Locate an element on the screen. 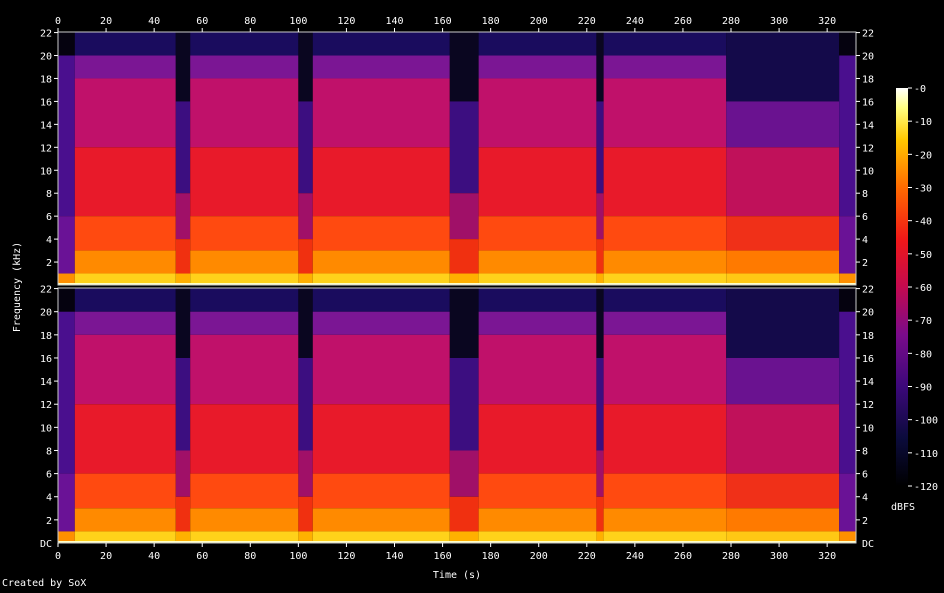 Image resolution: width=944 pixels, height=593 pixels. x-tick-label-top: 320 is located at coordinates (827, 21).